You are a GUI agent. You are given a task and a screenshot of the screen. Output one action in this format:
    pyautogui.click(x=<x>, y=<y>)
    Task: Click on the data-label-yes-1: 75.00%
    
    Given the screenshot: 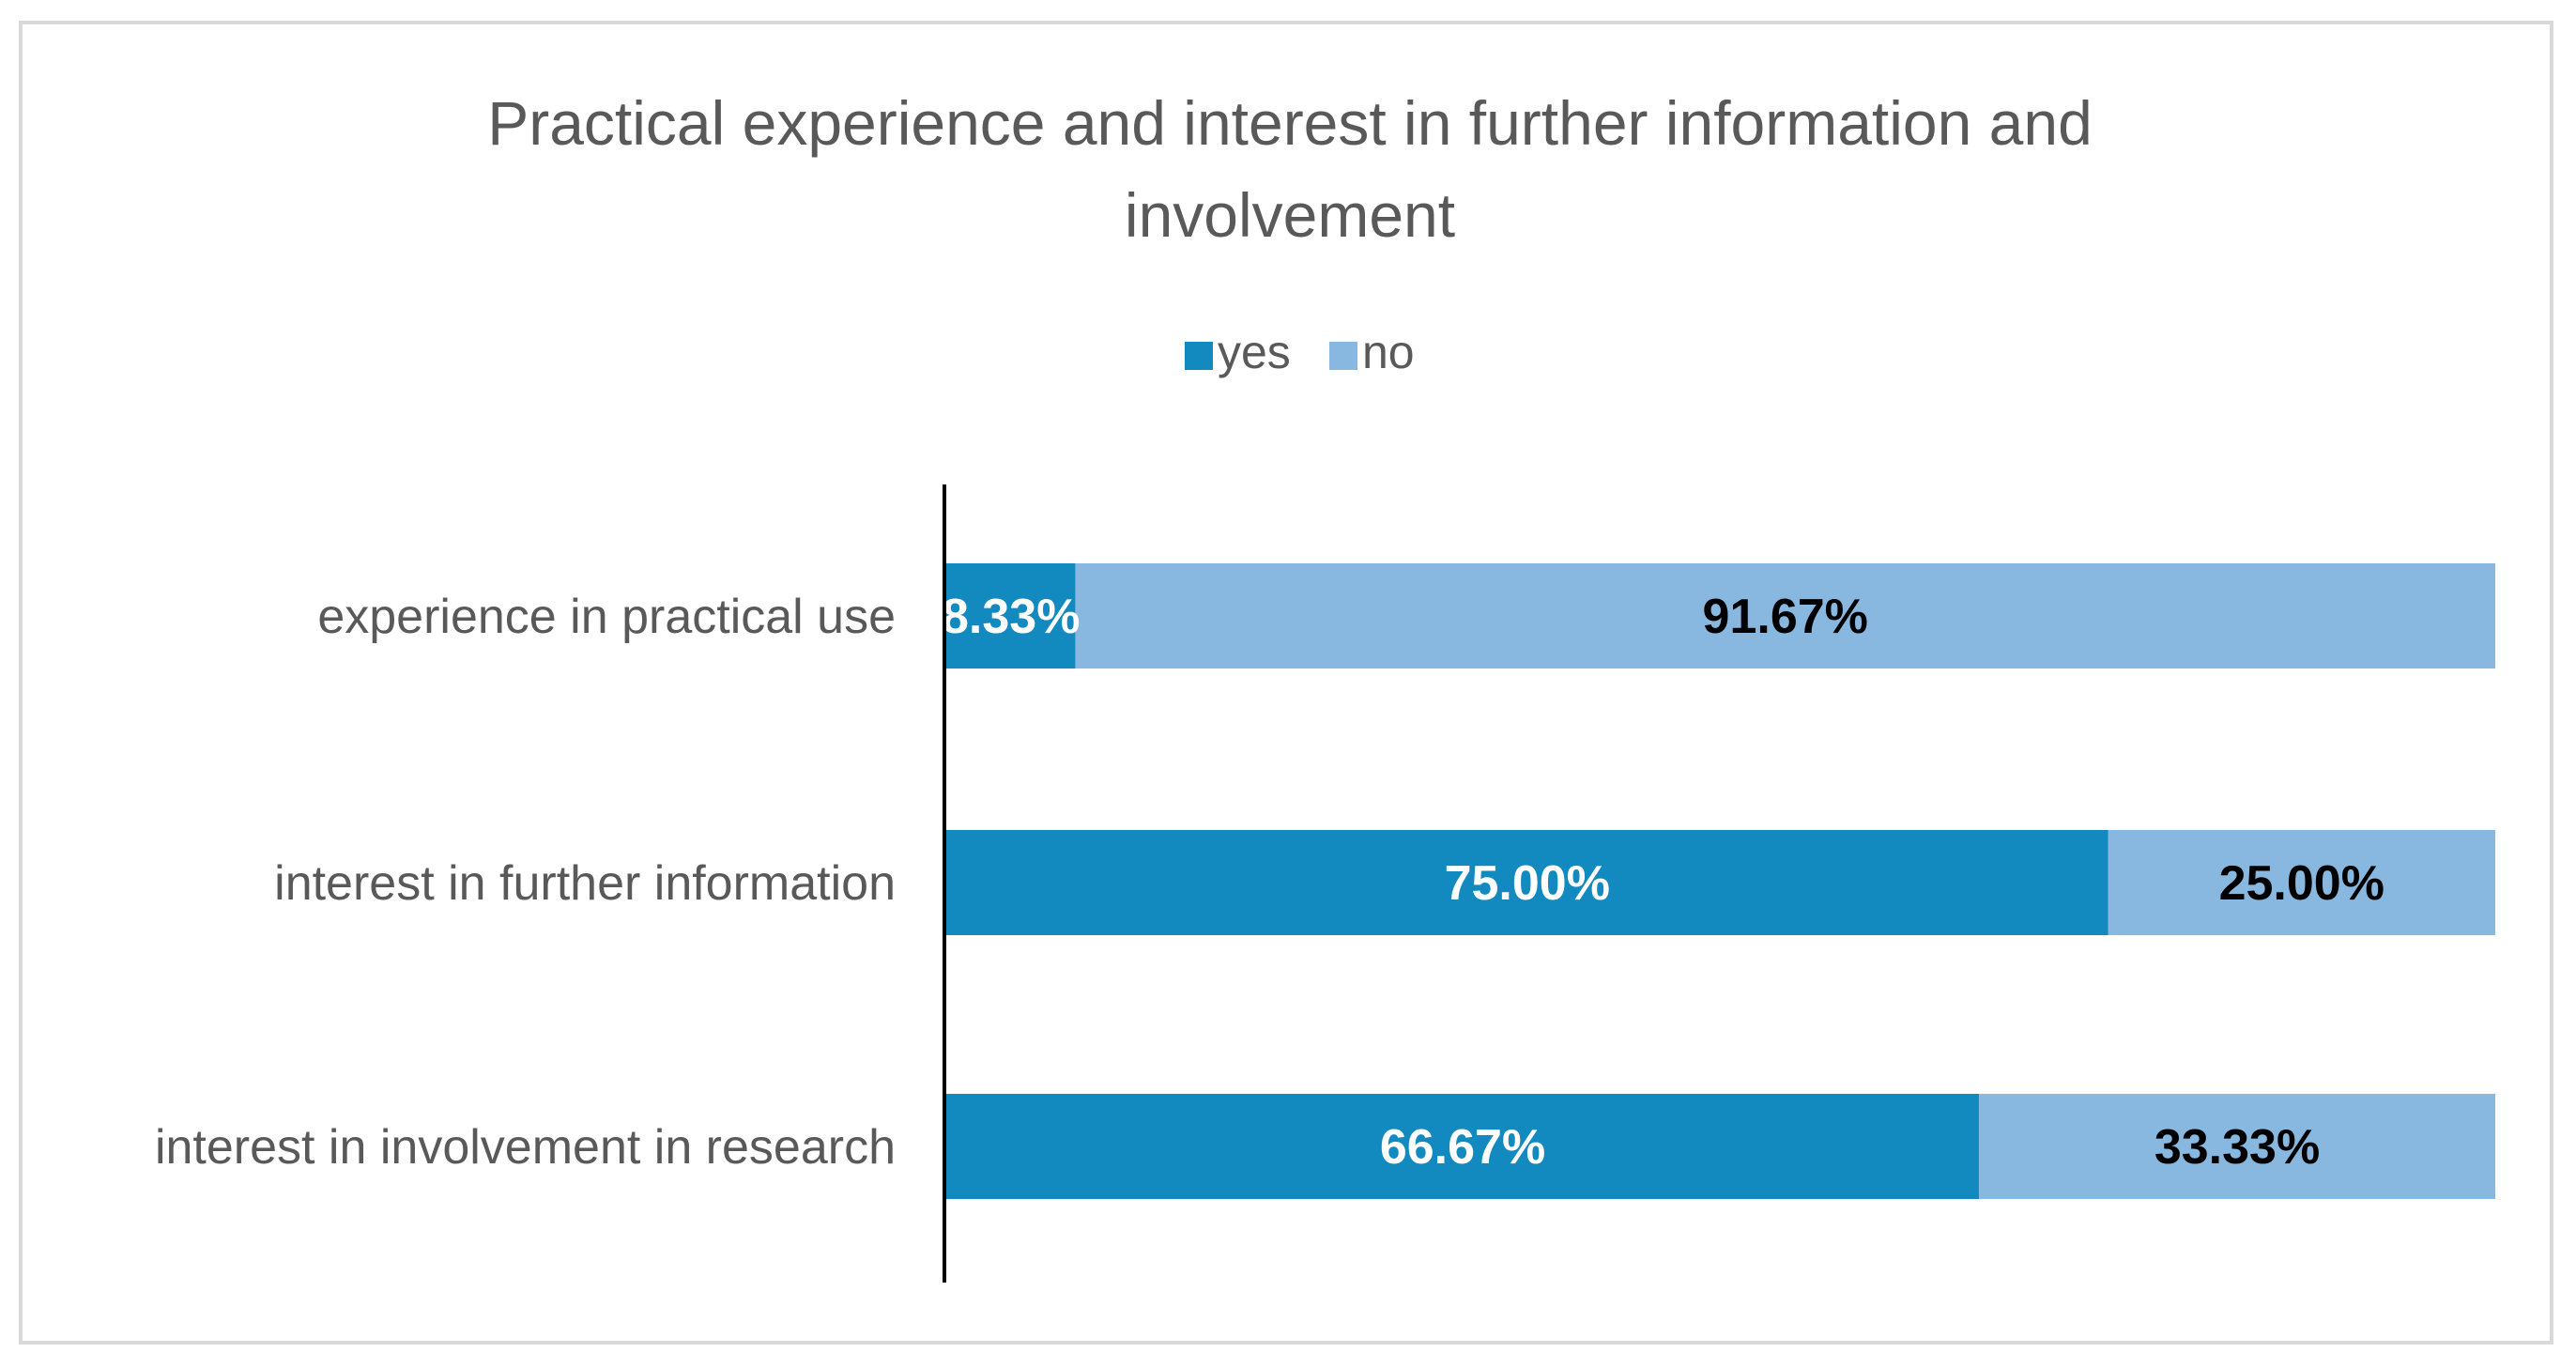 What is the action you would take?
    pyautogui.click(x=1528, y=883)
    